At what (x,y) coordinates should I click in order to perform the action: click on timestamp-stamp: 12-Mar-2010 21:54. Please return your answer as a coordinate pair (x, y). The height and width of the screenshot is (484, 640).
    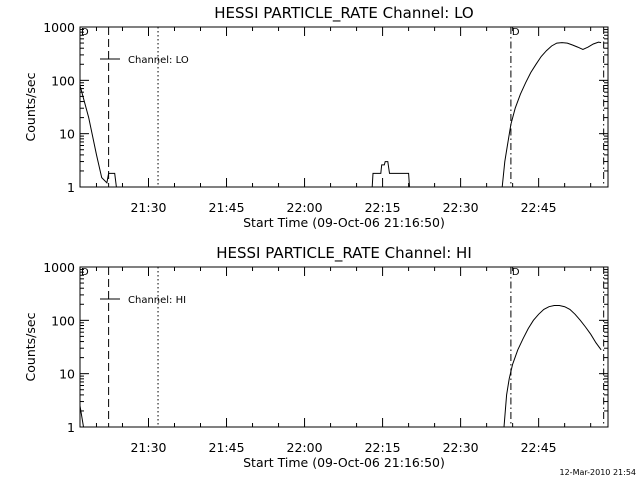
    Looking at the image, I should click on (598, 472).